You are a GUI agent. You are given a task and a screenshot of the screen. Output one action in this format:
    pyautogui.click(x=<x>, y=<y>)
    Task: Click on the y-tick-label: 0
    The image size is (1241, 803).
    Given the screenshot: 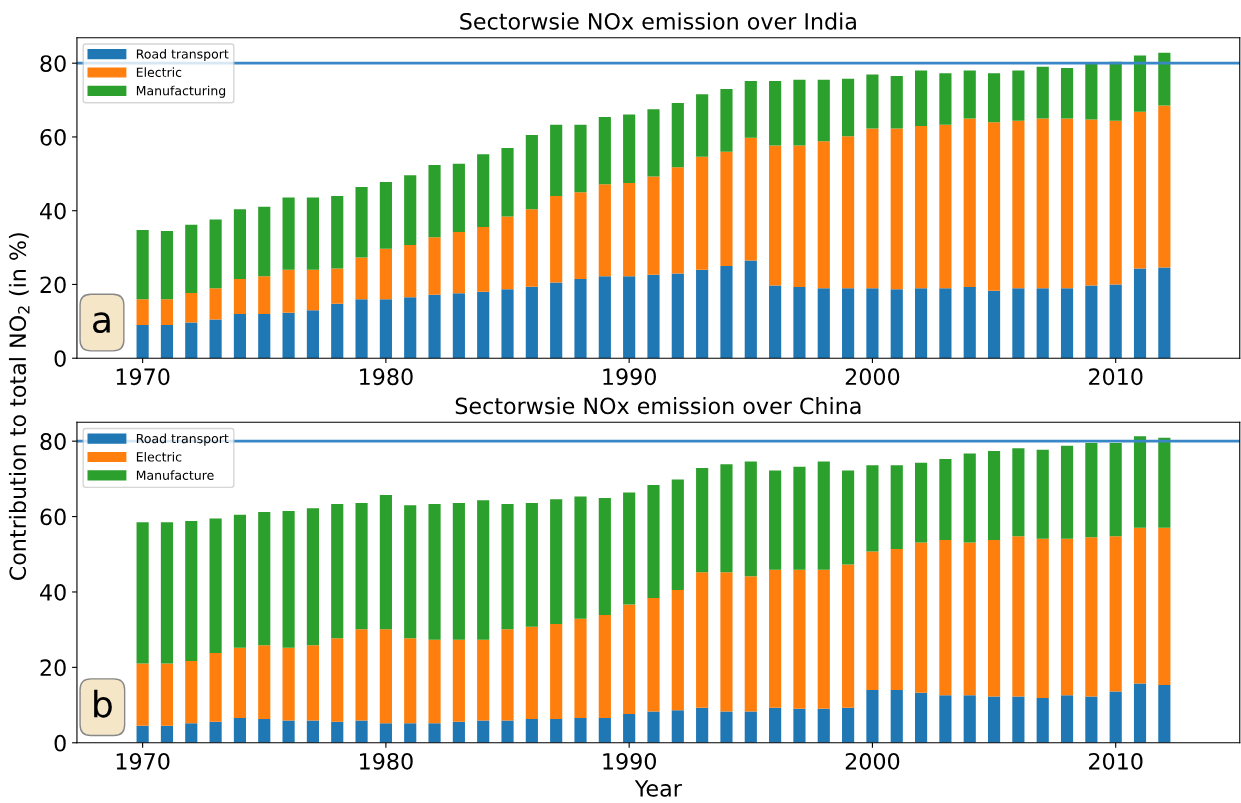 What is the action you would take?
    pyautogui.click(x=60, y=743)
    